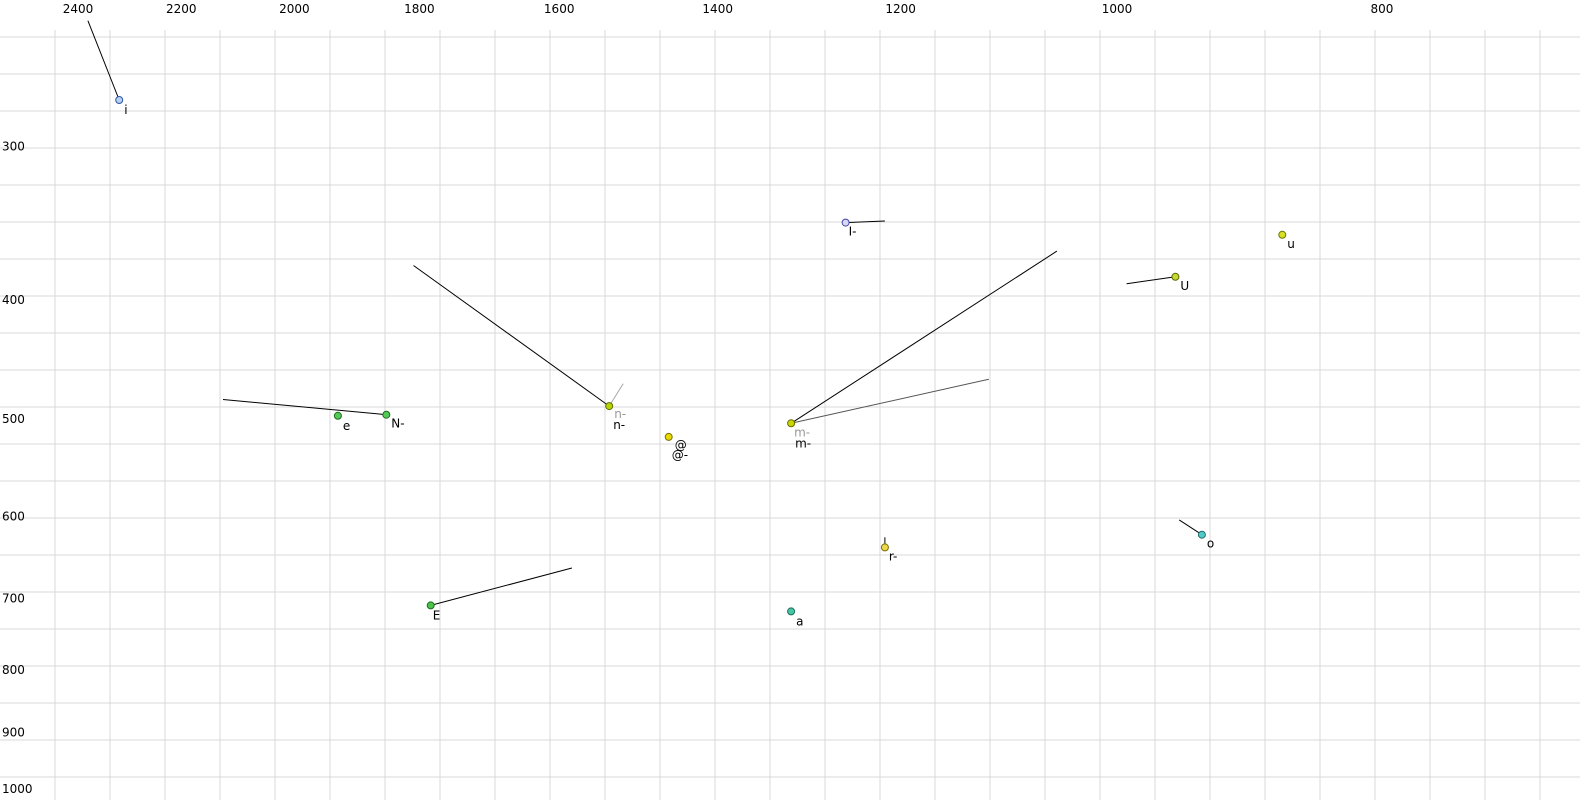  What do you see at coordinates (13, 146) in the screenshot?
I see `y-tick-label: 300` at bounding box center [13, 146].